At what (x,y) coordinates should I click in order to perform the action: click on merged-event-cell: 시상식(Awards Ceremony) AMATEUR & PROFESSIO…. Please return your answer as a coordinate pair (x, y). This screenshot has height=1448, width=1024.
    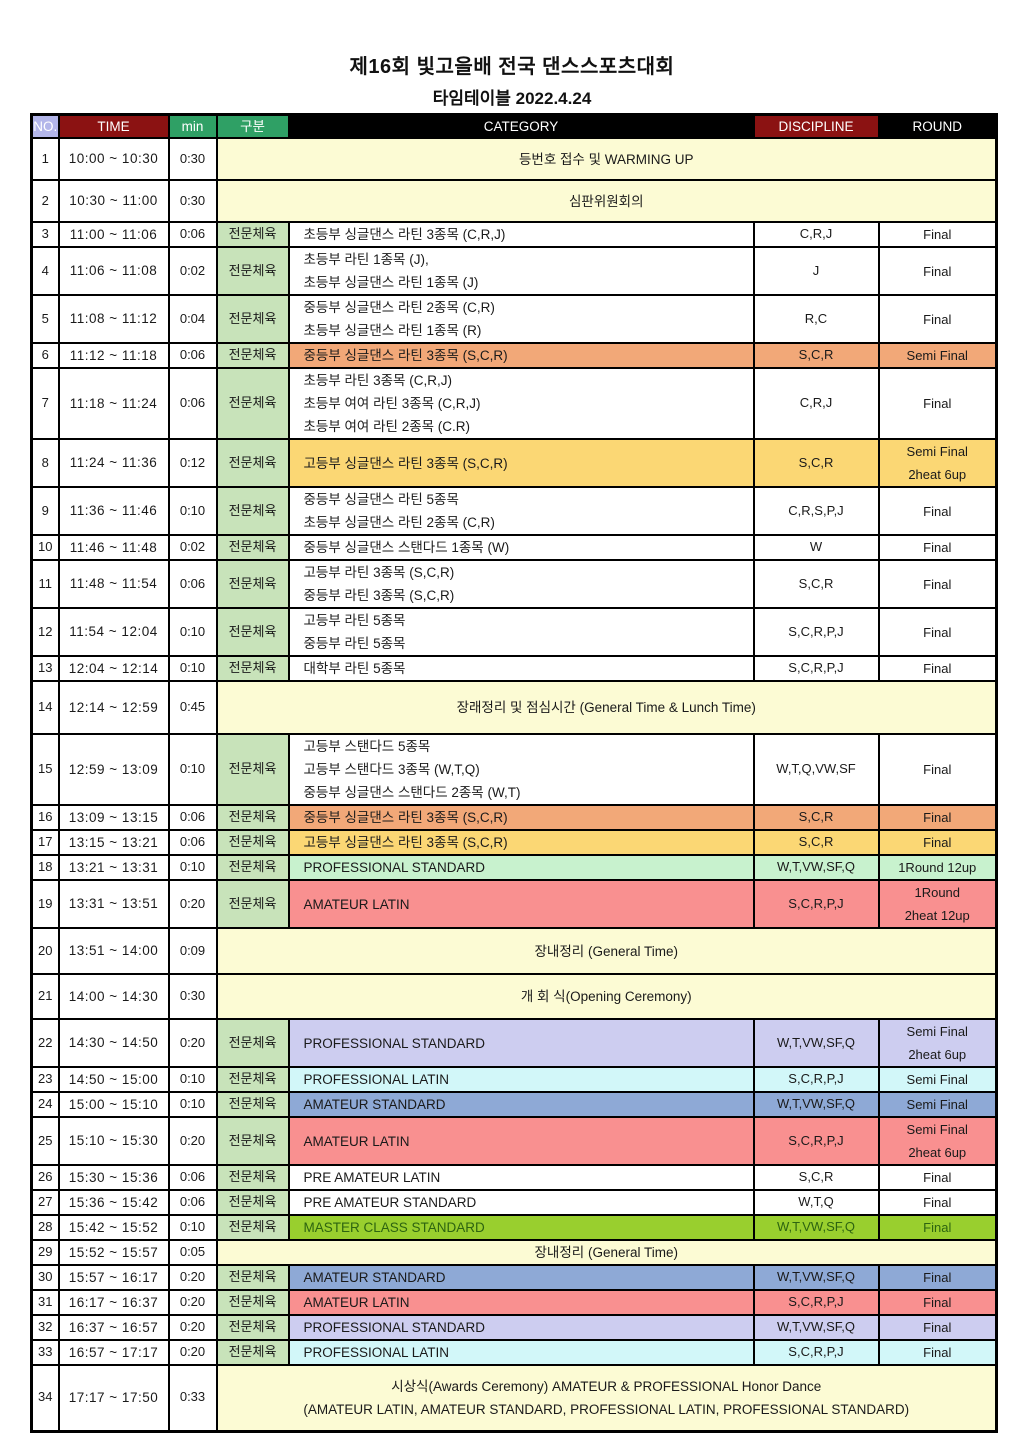
    Looking at the image, I should click on (606, 1398).